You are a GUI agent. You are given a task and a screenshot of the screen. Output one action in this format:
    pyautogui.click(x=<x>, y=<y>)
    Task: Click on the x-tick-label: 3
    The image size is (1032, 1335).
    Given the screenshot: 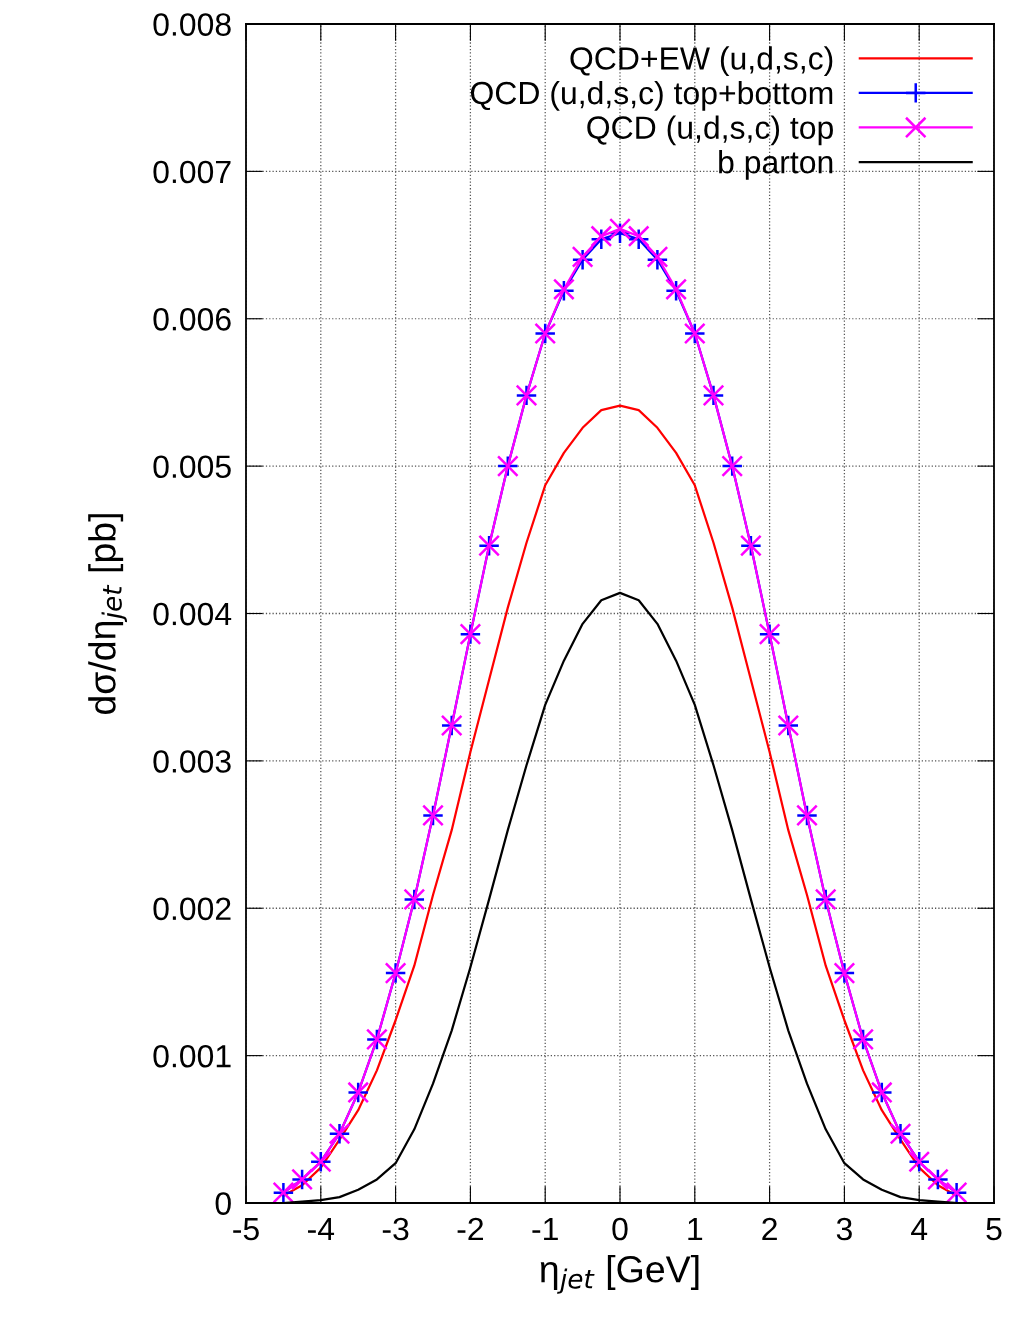 What is the action you would take?
    pyautogui.click(x=844, y=1229)
    